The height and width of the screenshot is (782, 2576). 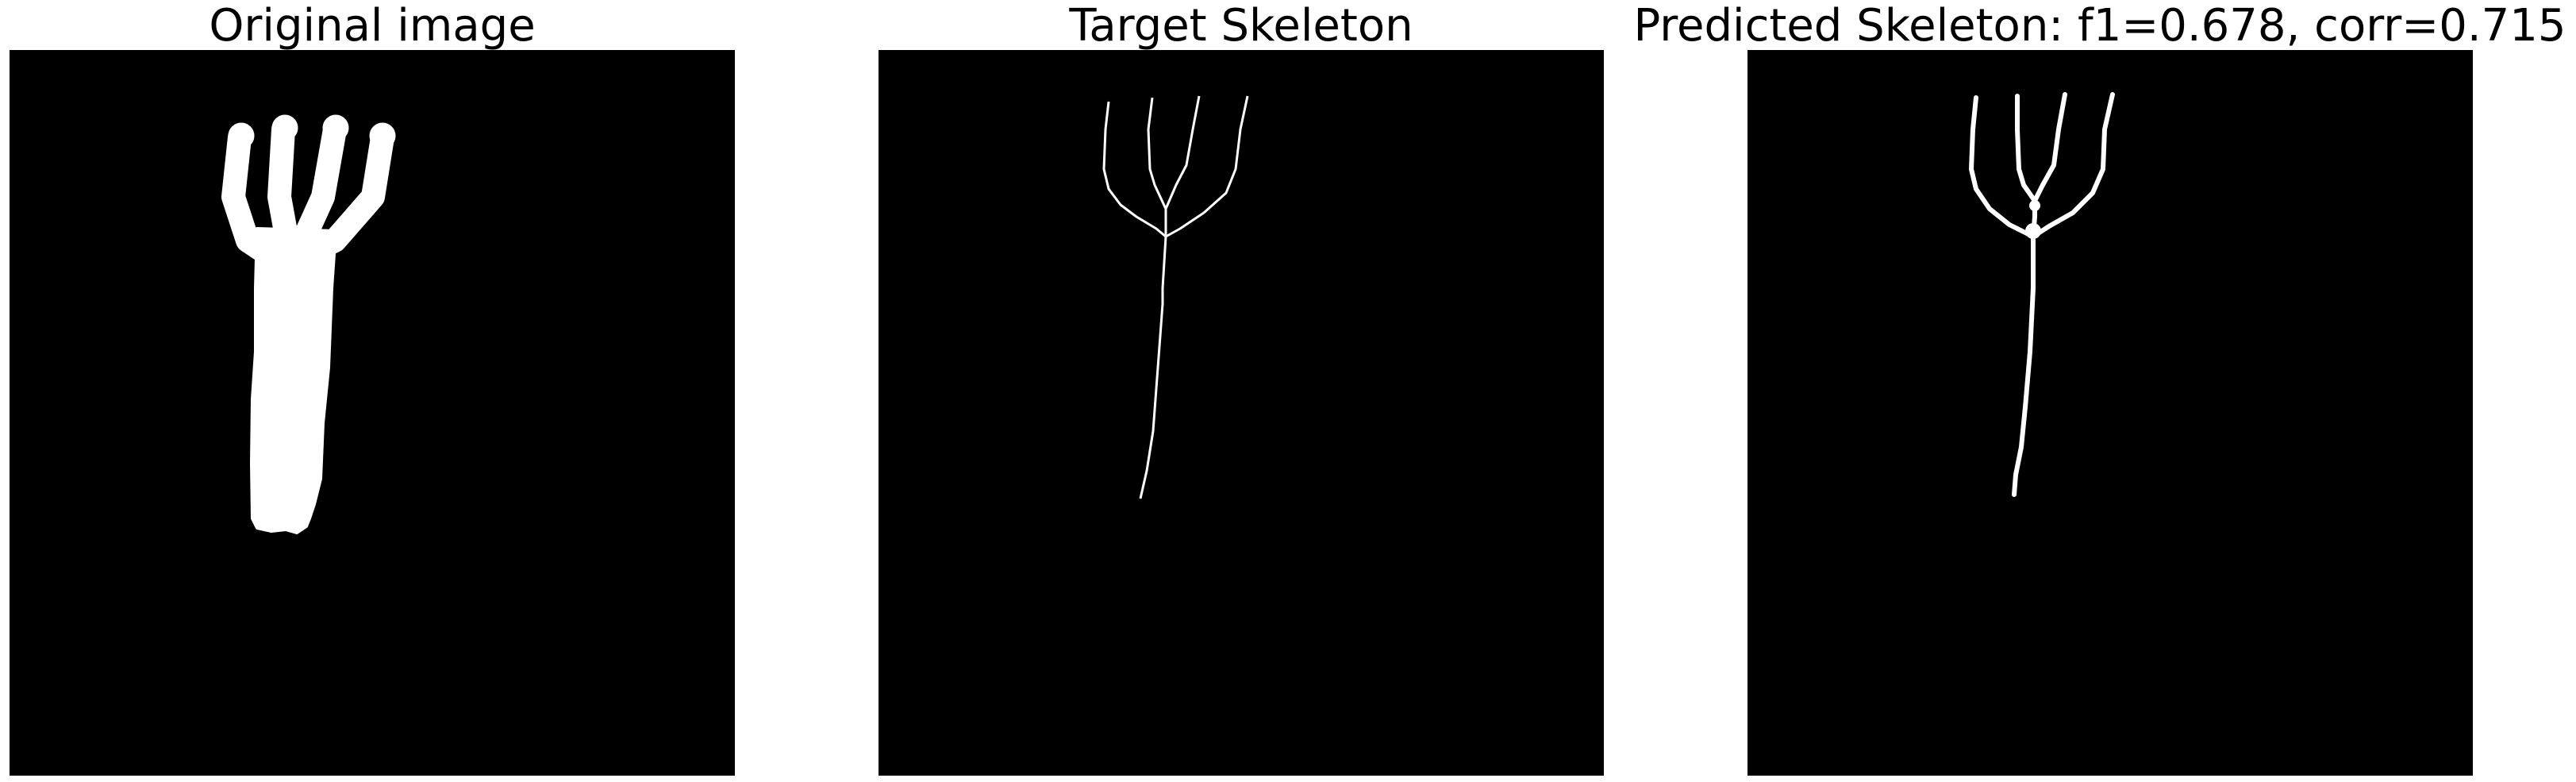 I want to click on predicted-skeleton-lines, so click(x=2042, y=294).